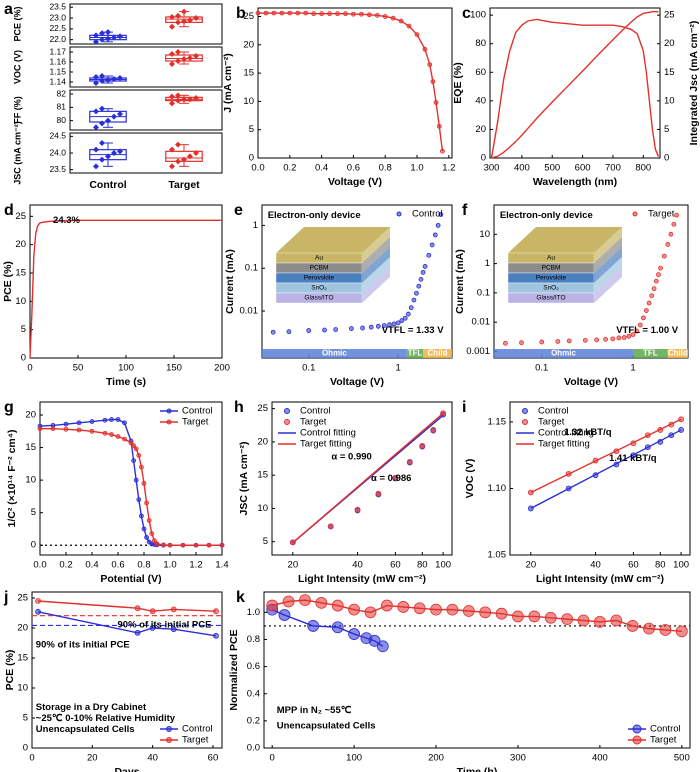 Image resolution: width=700 pixels, height=772 pixels. What do you see at coordinates (10, 670) in the screenshot?
I see `y-axis-label: PCE (%)` at bounding box center [10, 670].